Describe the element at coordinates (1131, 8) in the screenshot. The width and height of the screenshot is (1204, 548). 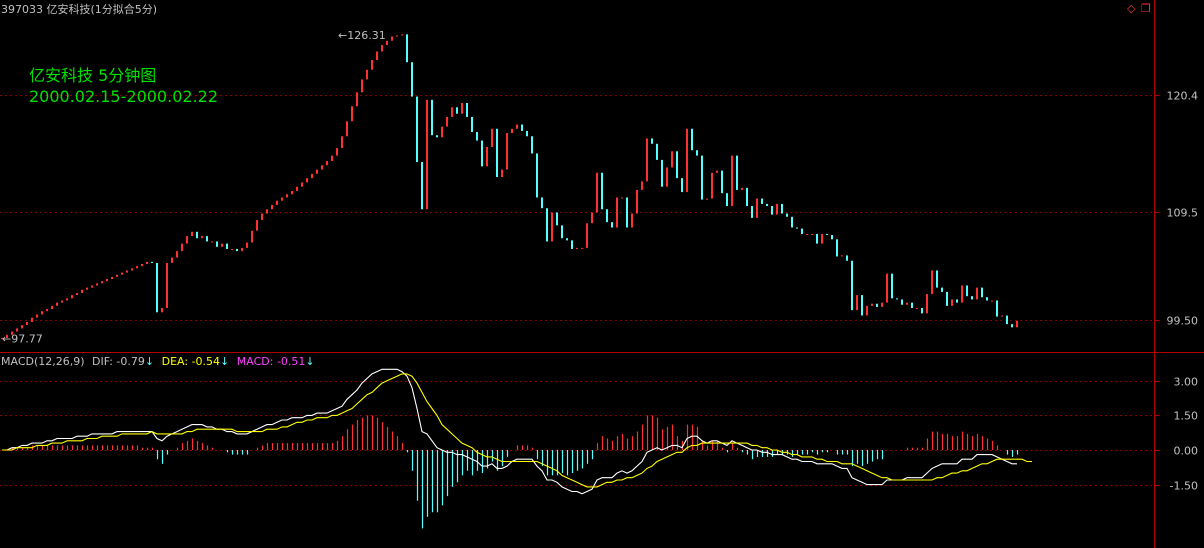
I see `diamond-icon: ◇` at that location.